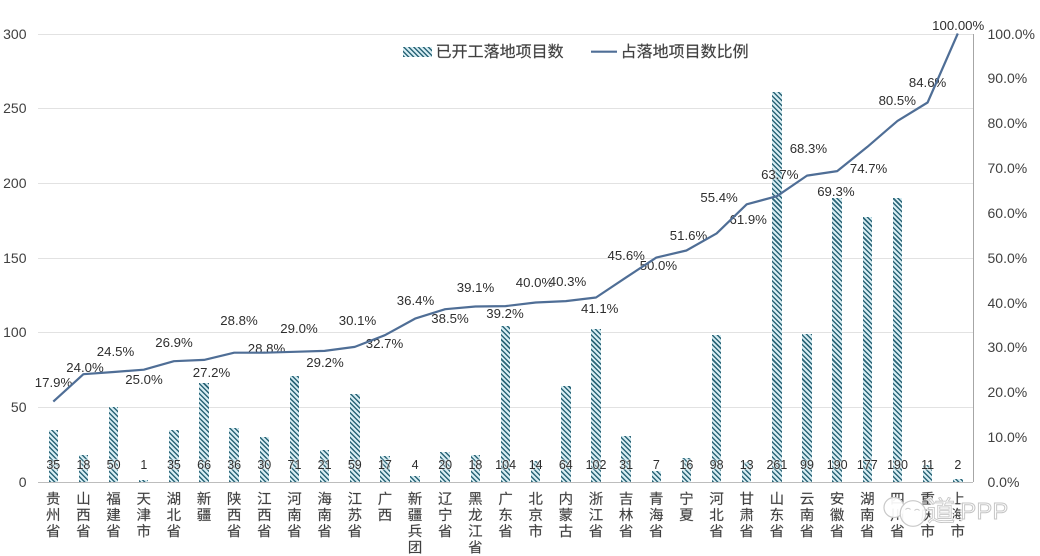 The width and height of the screenshot is (1040, 556). I want to click on svg-text: PPP, so click(985, 511).